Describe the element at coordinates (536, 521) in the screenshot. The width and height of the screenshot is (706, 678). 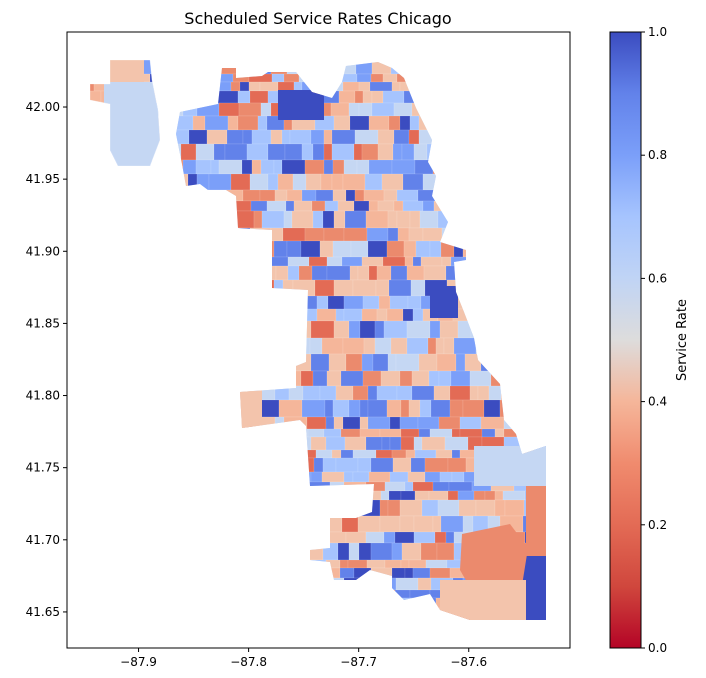
I see `far-southeast-region` at that location.